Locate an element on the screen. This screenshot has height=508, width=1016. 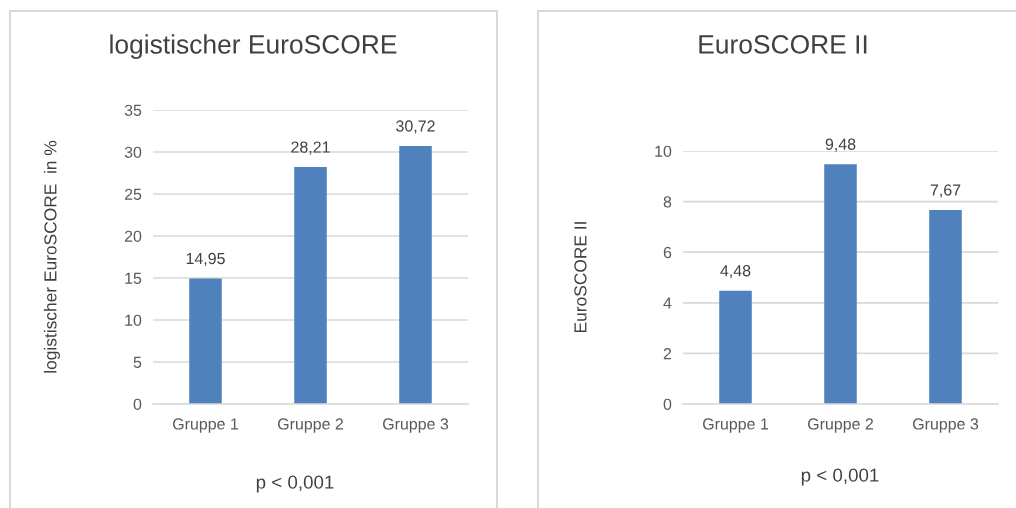
y-tick-label: 6 is located at coordinates (667, 252).